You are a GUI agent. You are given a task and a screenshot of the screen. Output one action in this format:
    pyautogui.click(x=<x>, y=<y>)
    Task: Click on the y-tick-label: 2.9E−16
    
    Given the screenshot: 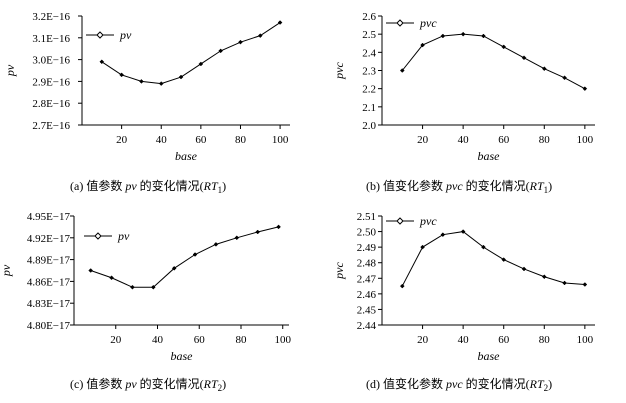 What is the action you would take?
    pyautogui.click(x=51, y=82)
    